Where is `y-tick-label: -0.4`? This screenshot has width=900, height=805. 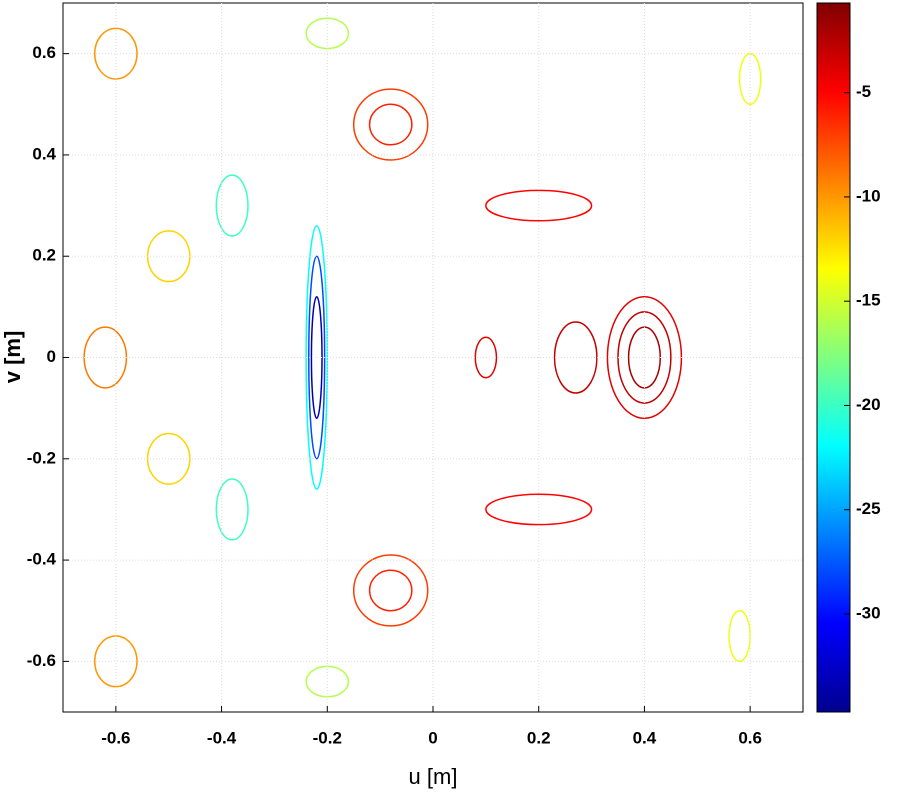 y-tick-label: -0.4 is located at coordinates (42, 559).